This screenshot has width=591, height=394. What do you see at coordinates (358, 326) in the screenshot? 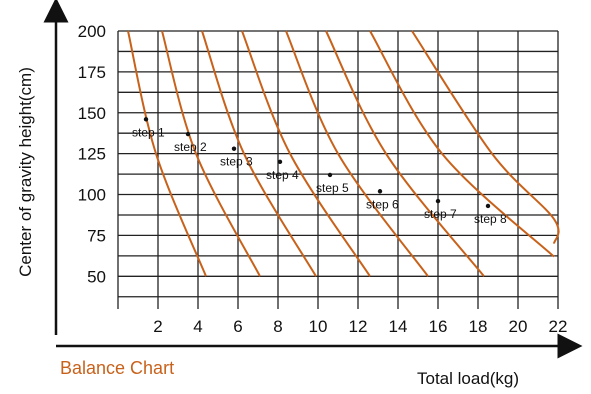
I see `x-tick-label: 12` at bounding box center [358, 326].